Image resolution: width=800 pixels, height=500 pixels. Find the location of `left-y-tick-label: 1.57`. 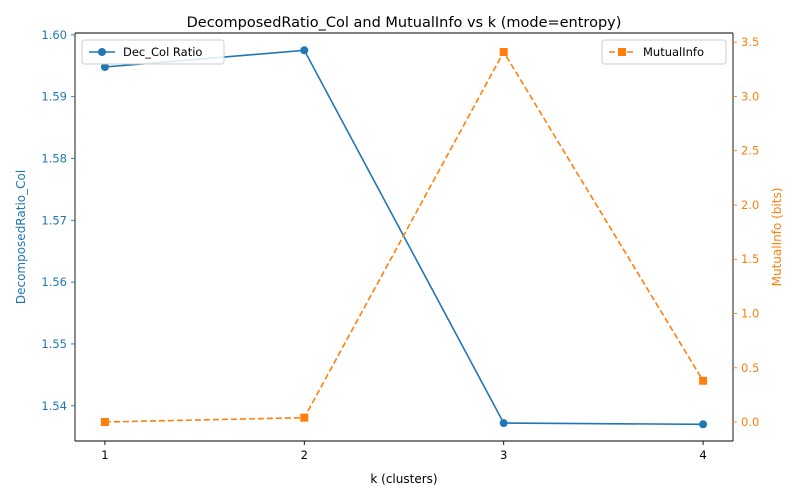

left-y-tick-label: 1.57 is located at coordinates (54, 220).